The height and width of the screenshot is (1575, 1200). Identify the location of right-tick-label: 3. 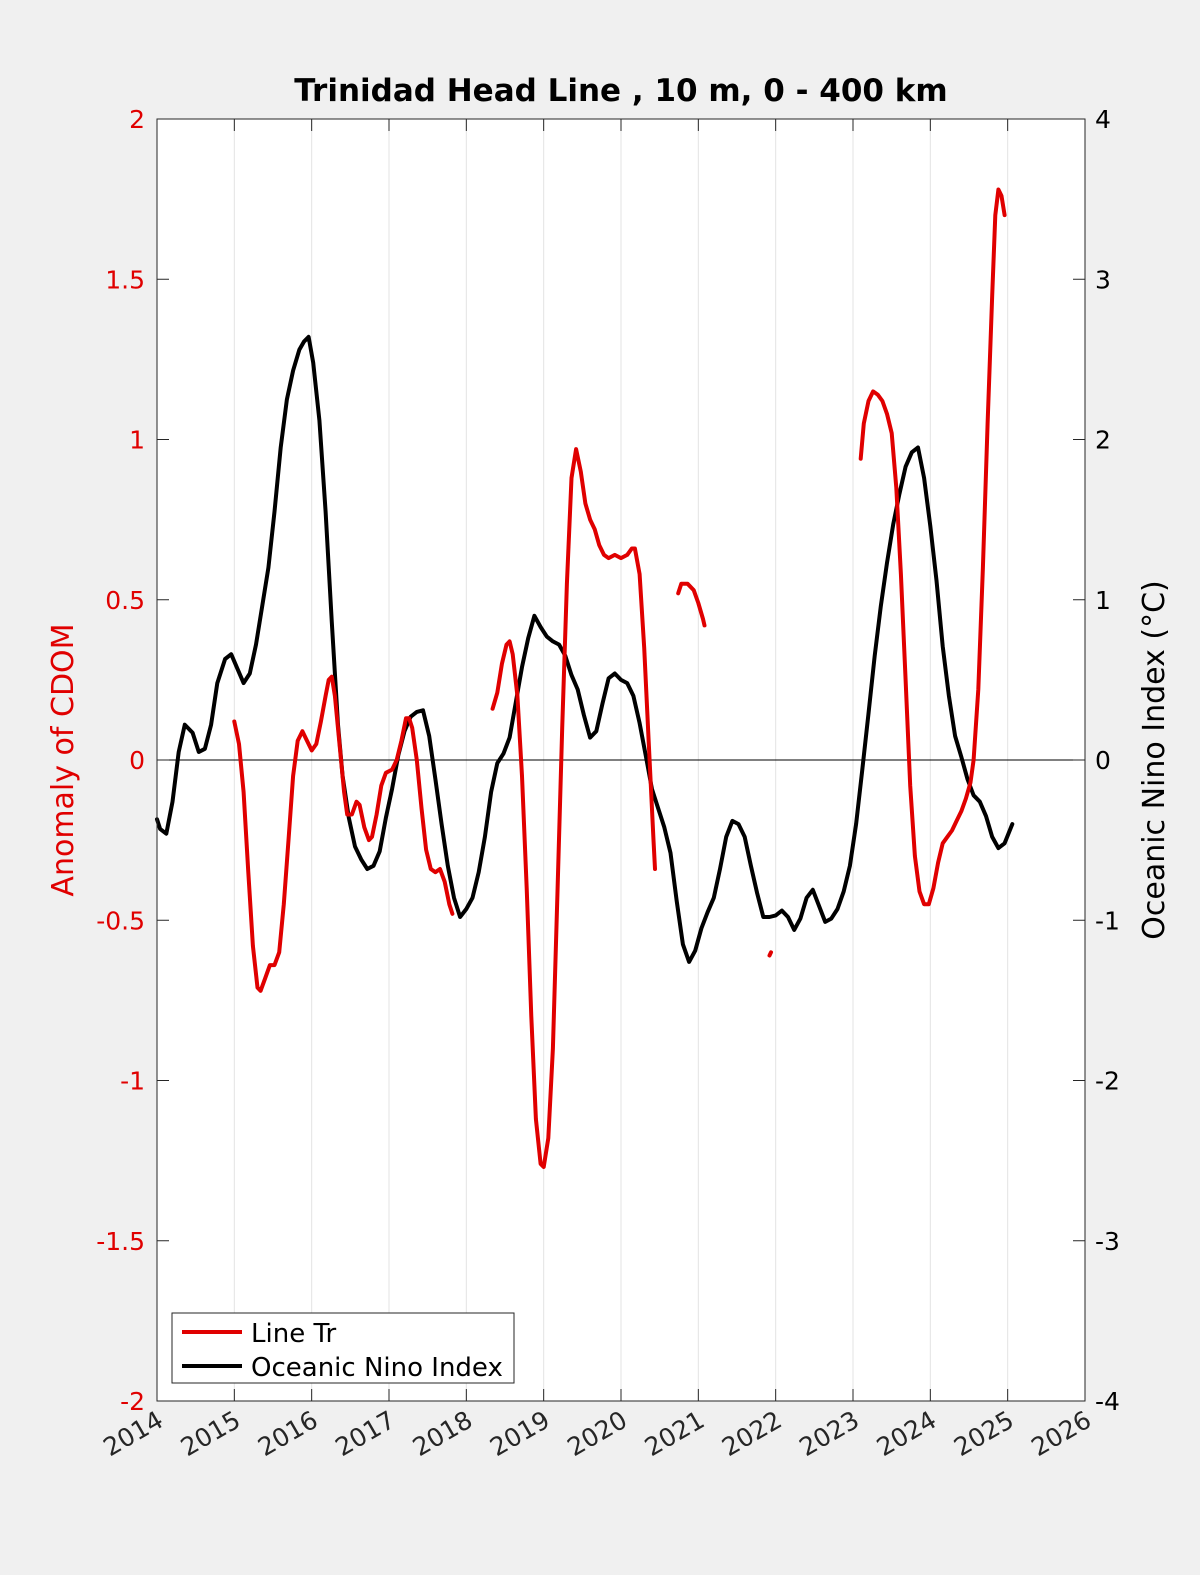
(1103, 279).